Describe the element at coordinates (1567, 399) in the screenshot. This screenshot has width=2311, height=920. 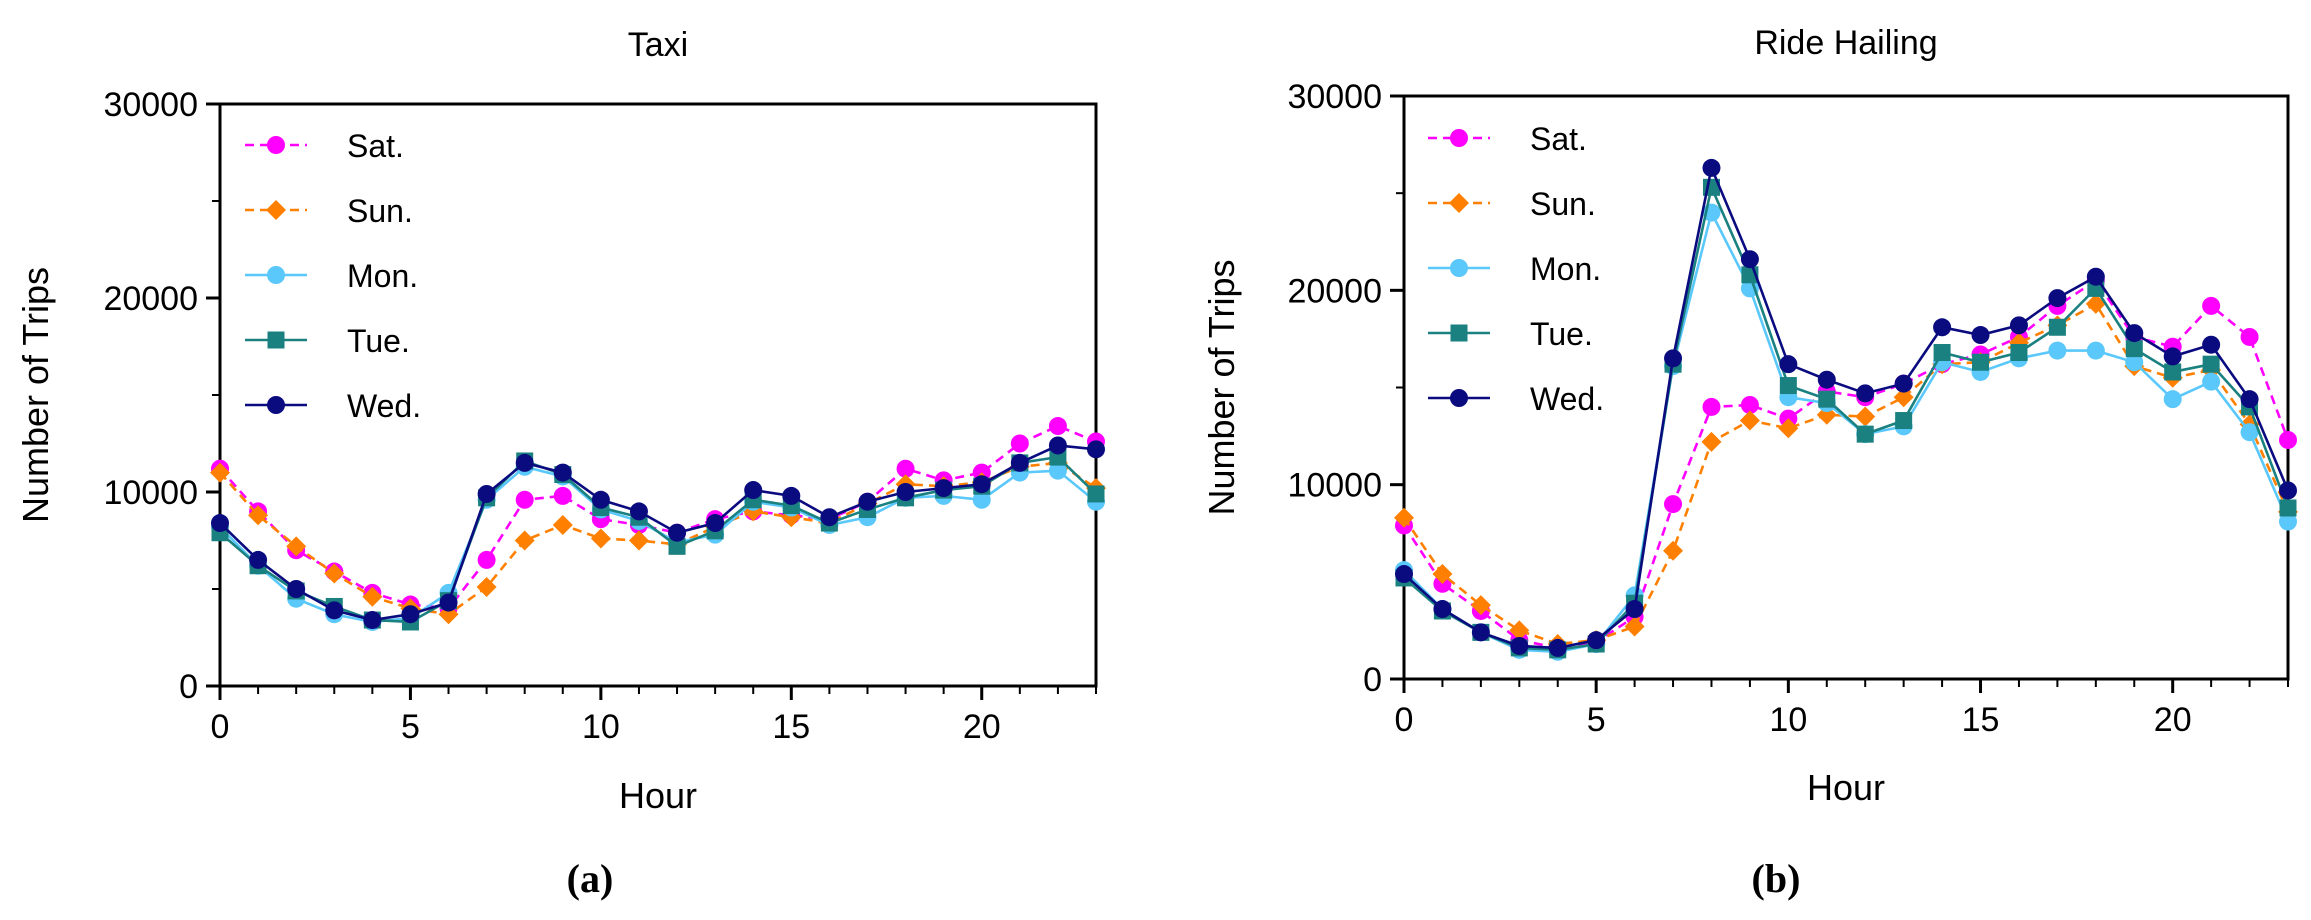
I see `legend-label: Wed.` at that location.